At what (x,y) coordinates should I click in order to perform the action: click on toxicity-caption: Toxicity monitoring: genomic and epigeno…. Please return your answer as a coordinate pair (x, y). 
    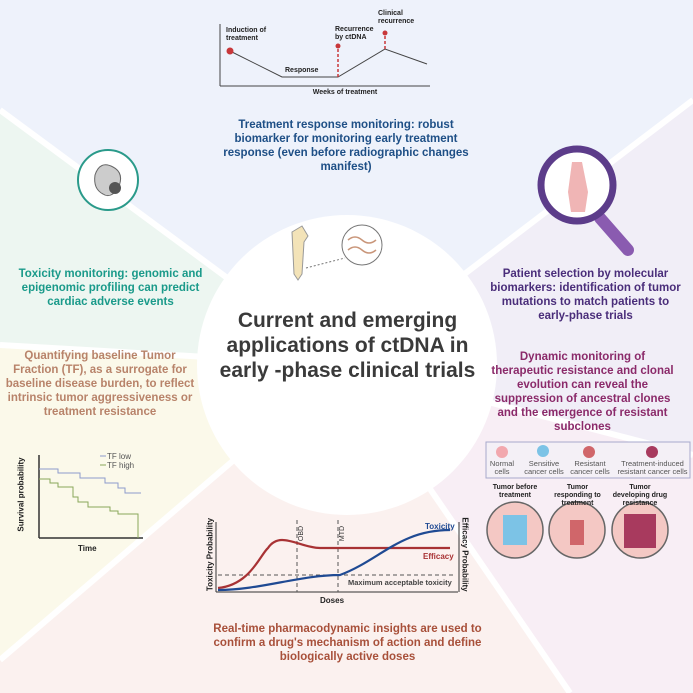
    Looking at the image, I should click on (110, 288).